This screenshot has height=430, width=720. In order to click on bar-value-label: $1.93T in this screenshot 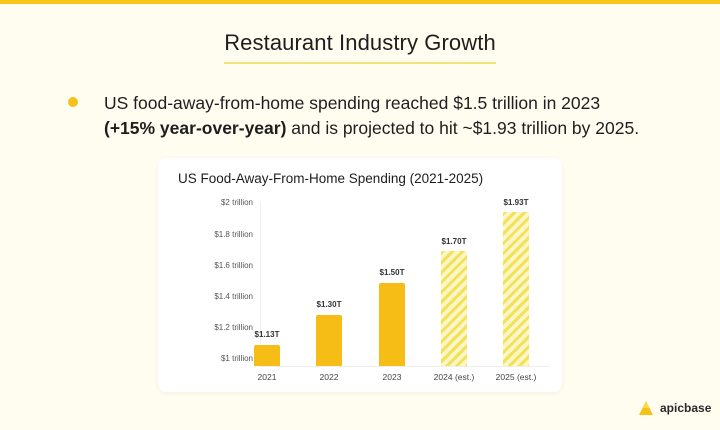, I will do `click(516, 202)`.